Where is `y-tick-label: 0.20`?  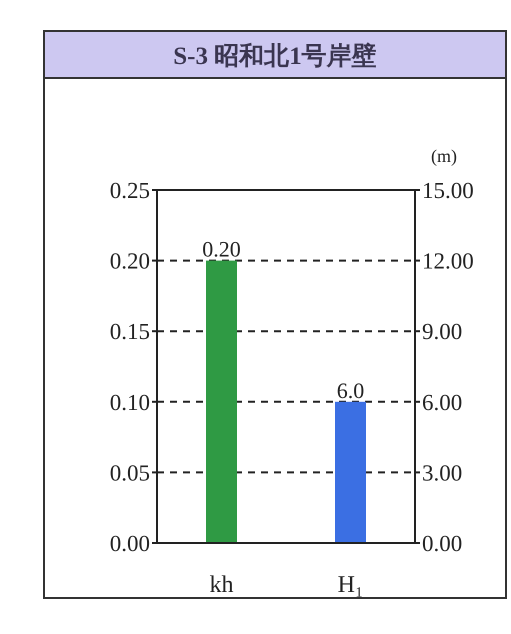
y-tick-label: 0.20 is located at coordinates (130, 261).